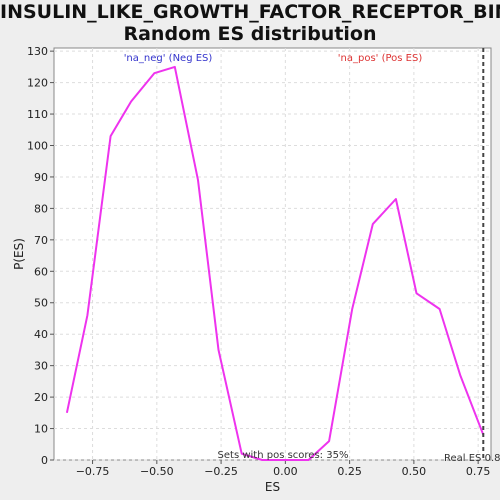  What do you see at coordinates (19, 254) in the screenshot?
I see `y-axis-title: P(ES)` at bounding box center [19, 254].